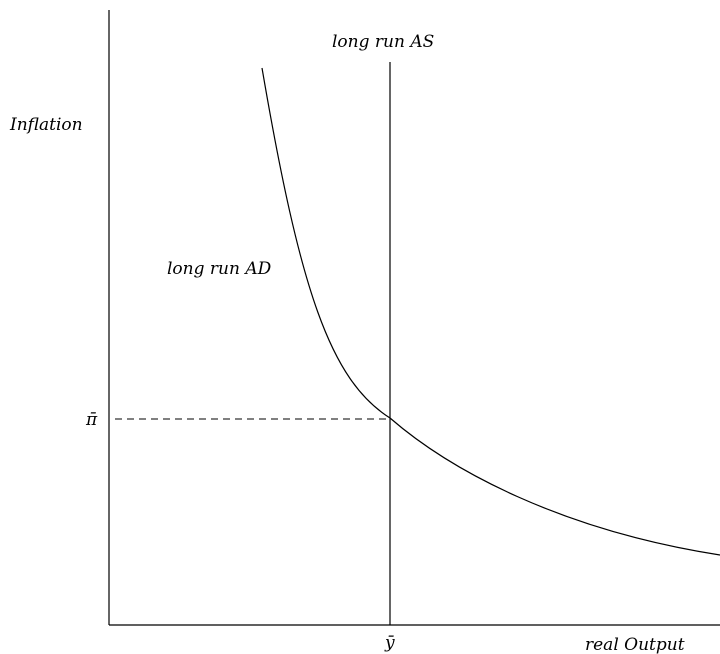 The image size is (720, 654). Describe the element at coordinates (46, 125) in the screenshot. I see `y-axis-label: Inflation` at that location.